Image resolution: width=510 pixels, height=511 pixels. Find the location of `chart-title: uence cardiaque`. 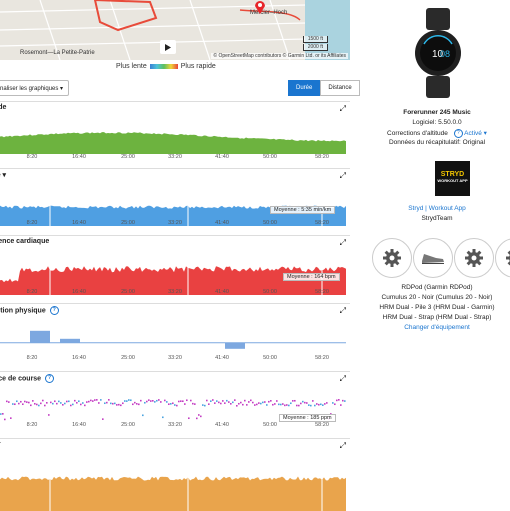

chart-title: uence cardiaque is located at coordinates (25, 241).